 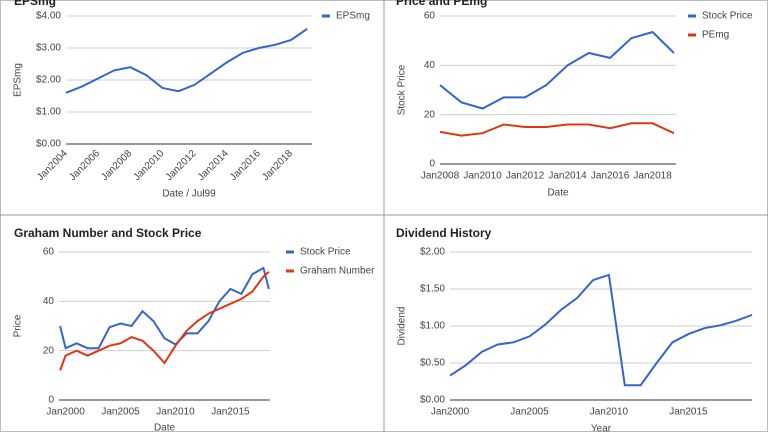 I want to click on legend-label: PEmg, so click(x=715, y=35).